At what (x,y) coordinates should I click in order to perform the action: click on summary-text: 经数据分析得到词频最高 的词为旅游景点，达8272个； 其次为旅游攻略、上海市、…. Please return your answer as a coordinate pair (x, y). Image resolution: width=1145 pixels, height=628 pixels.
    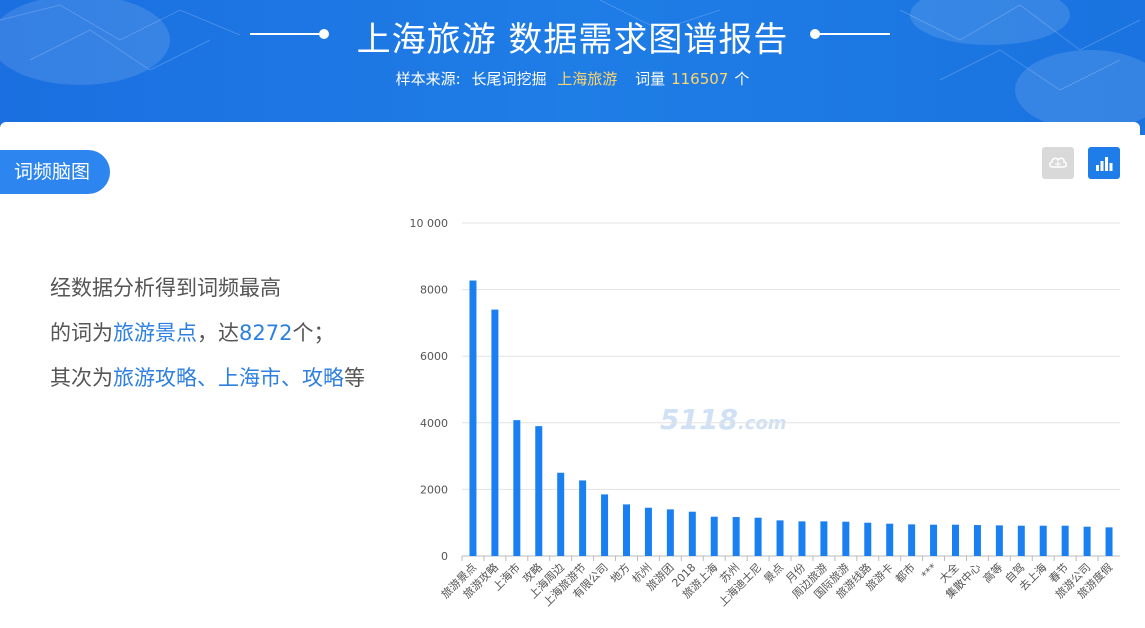
    Looking at the image, I should click on (207, 333).